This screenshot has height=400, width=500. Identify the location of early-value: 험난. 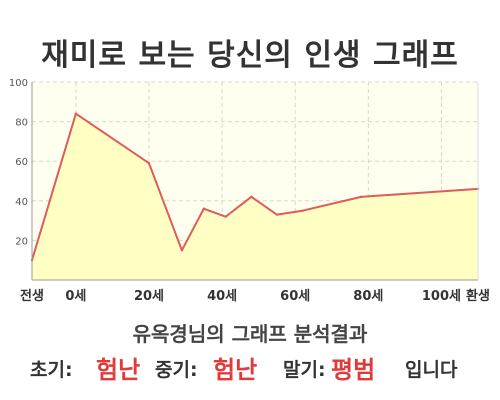
(118, 370).